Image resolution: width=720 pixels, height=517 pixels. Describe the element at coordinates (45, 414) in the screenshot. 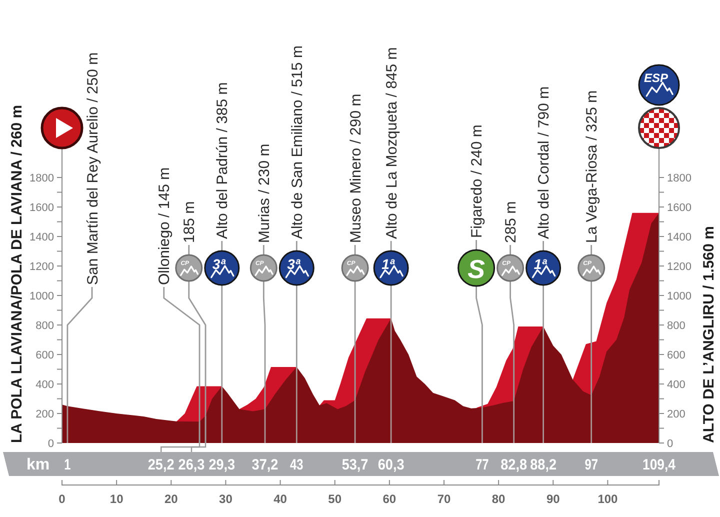

I see `y-tick-label: 200` at that location.